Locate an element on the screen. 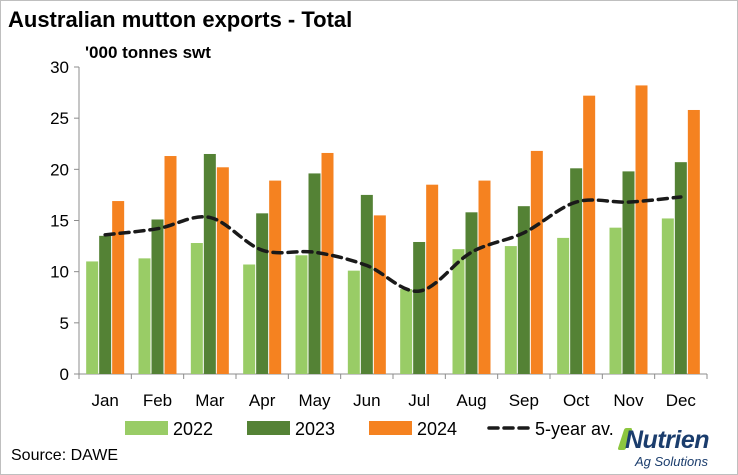  legend-label-5-year-av-: 5-year av. is located at coordinates (574, 429).